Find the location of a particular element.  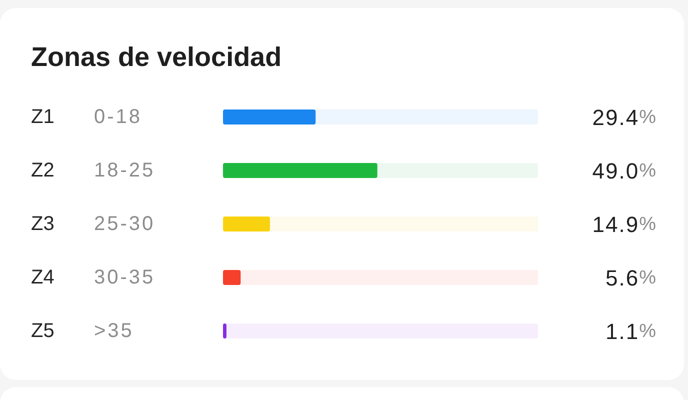

y-tick-label: Z4 is located at coordinates (42, 277).